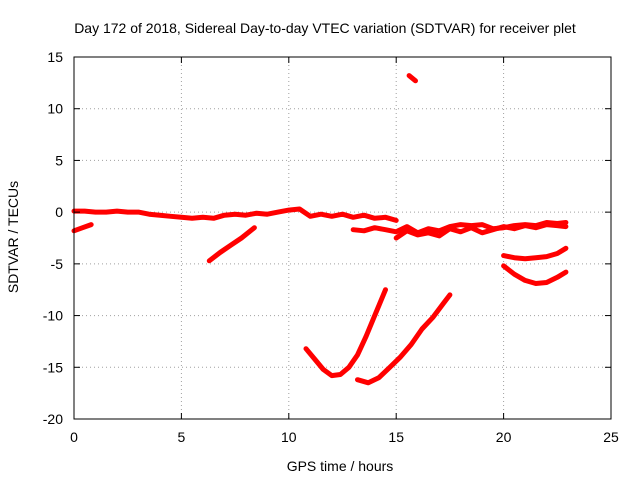 Image resolution: width=640 pixels, height=480 pixels. Describe the element at coordinates (340, 466) in the screenshot. I see `x-axis-label: GPS time / hours` at that location.